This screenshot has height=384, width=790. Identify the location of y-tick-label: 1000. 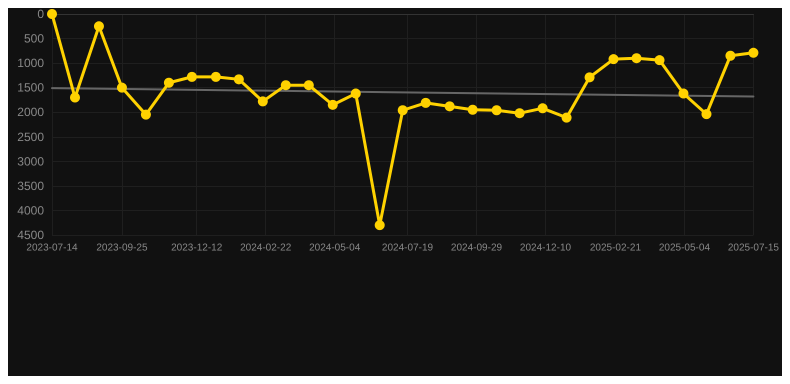
(30, 63).